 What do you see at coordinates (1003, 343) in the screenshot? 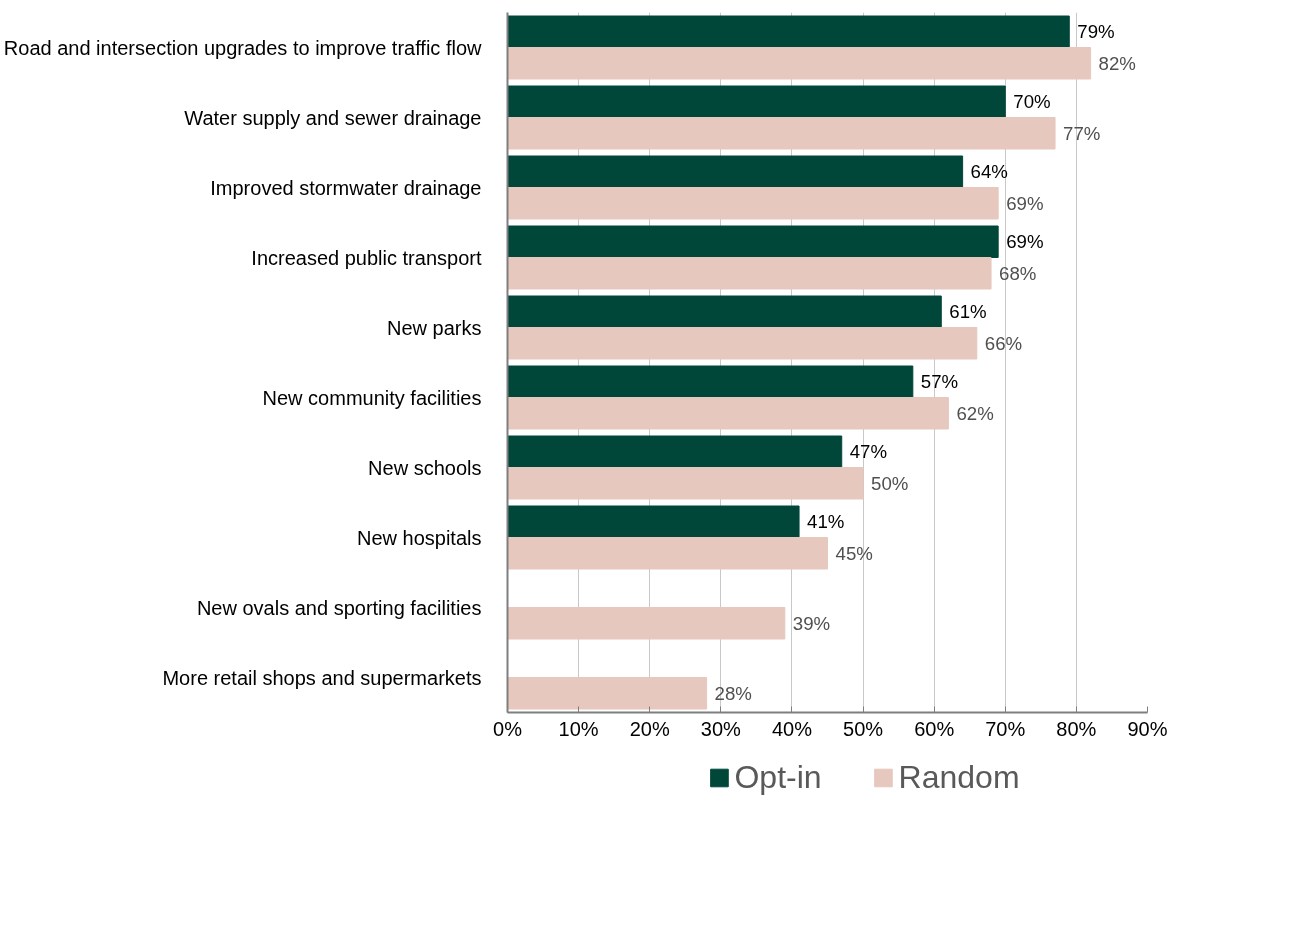
I see `data-label: 66%` at bounding box center [1003, 343].